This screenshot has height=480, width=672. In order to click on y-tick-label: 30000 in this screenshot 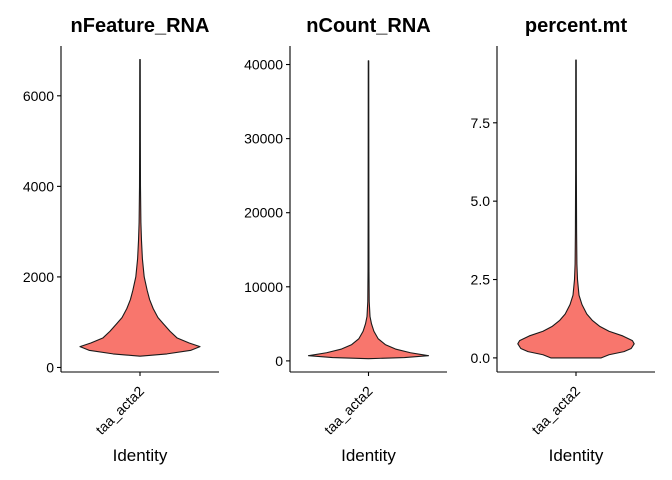, I will do `click(263, 139)`.